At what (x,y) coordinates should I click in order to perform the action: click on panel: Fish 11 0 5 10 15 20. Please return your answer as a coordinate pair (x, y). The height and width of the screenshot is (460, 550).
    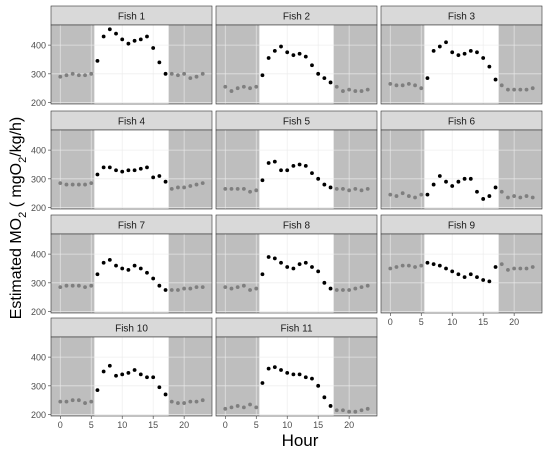
    Looking at the image, I should click on (296, 373).